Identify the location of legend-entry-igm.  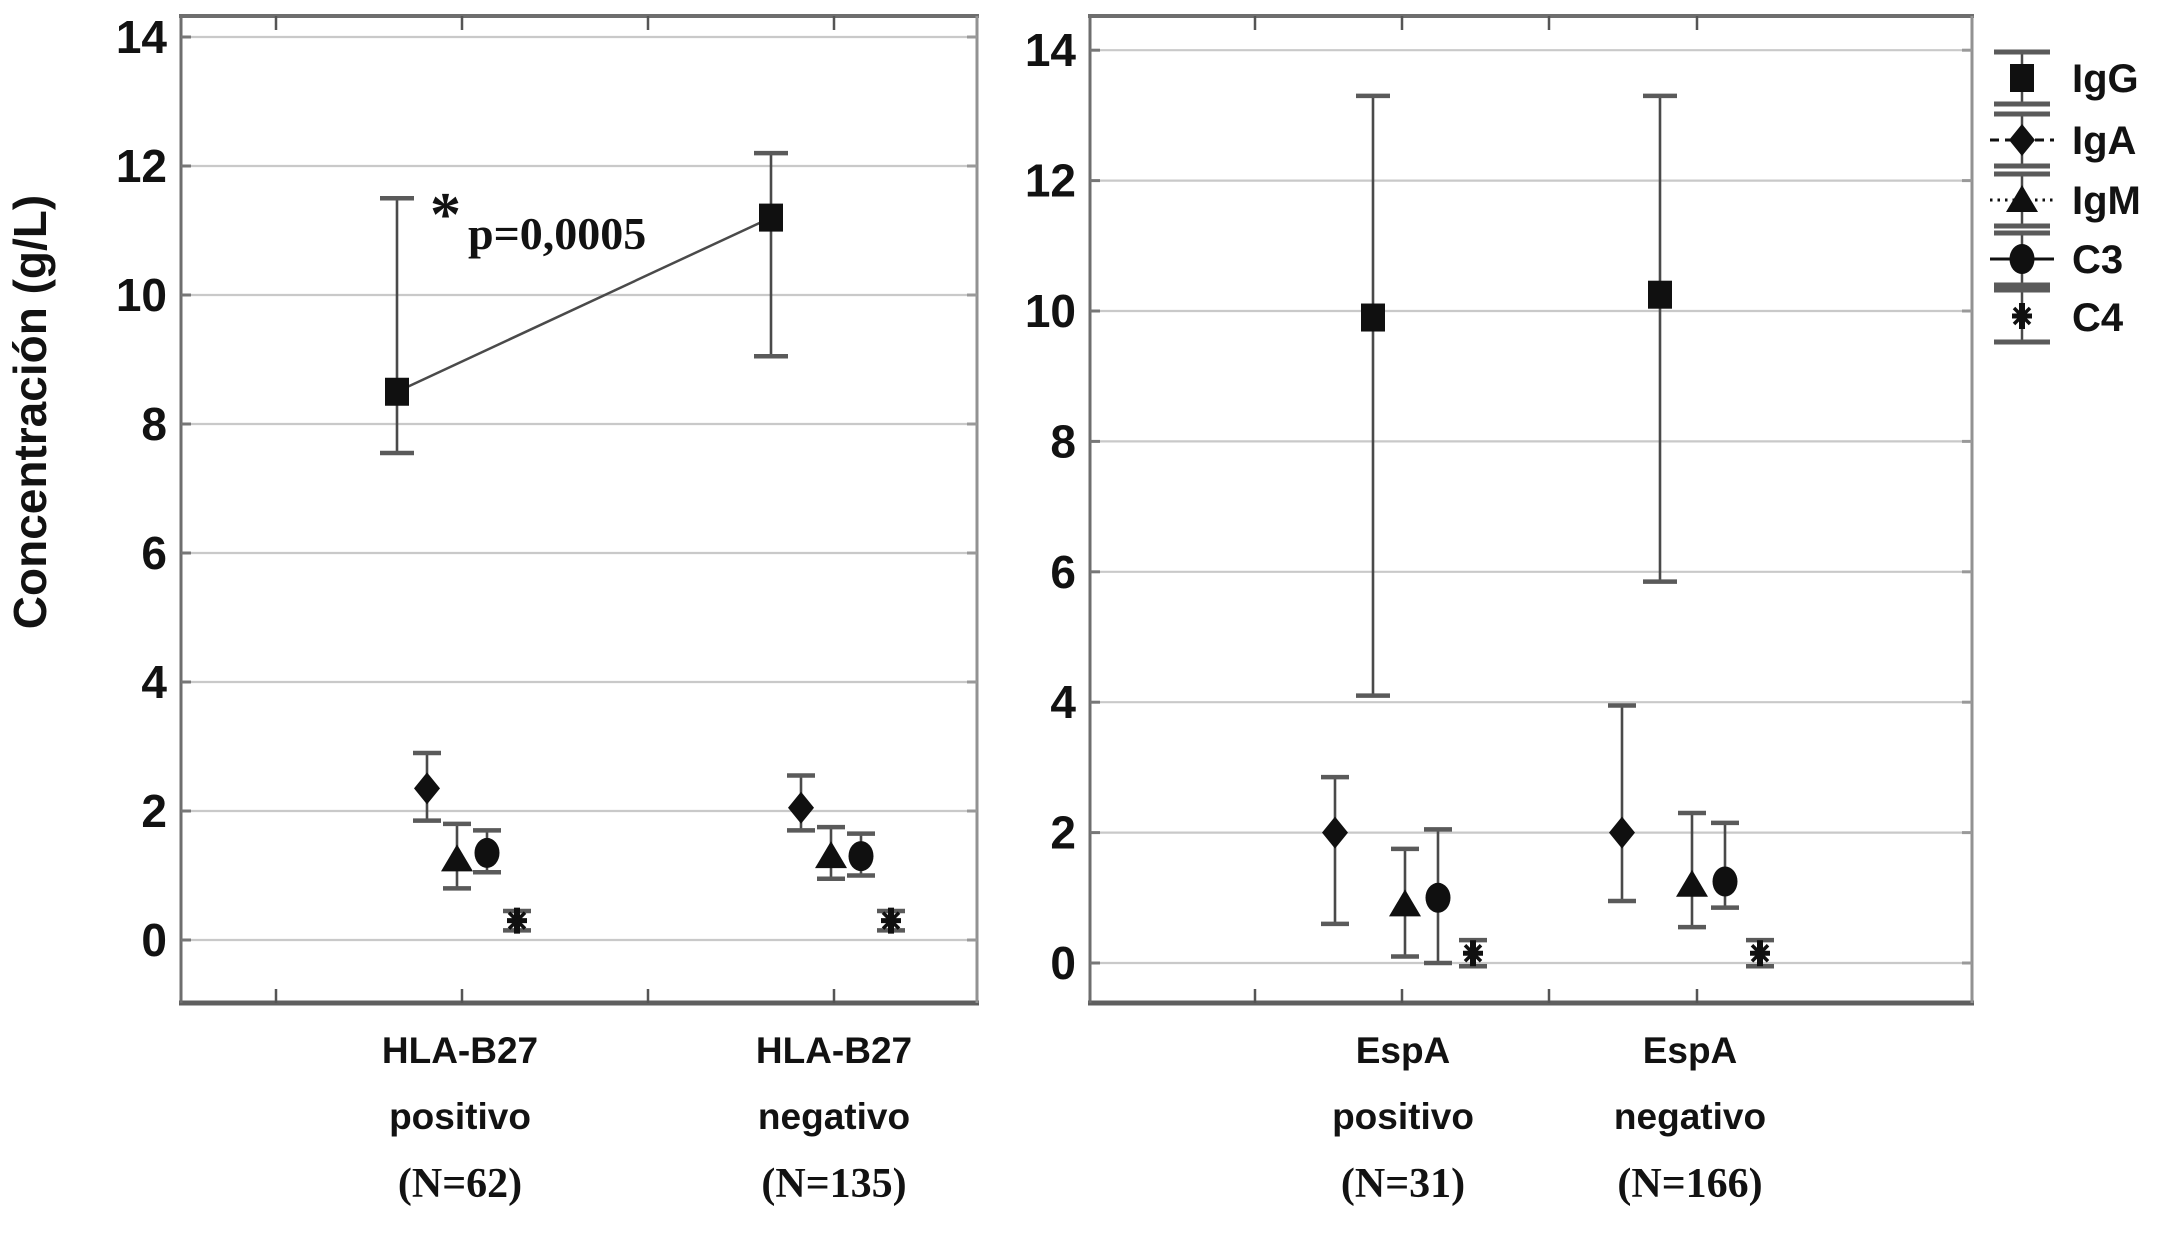
(2022, 200).